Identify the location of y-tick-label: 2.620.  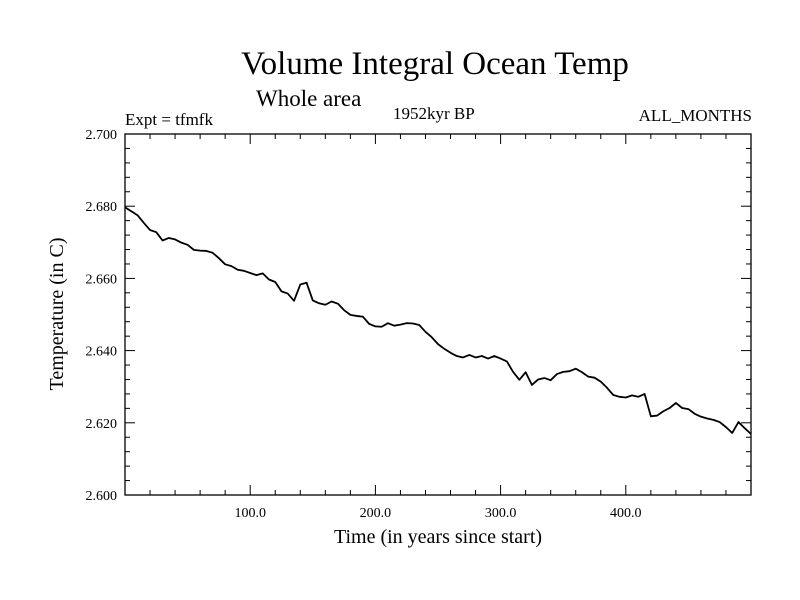
(102, 424).